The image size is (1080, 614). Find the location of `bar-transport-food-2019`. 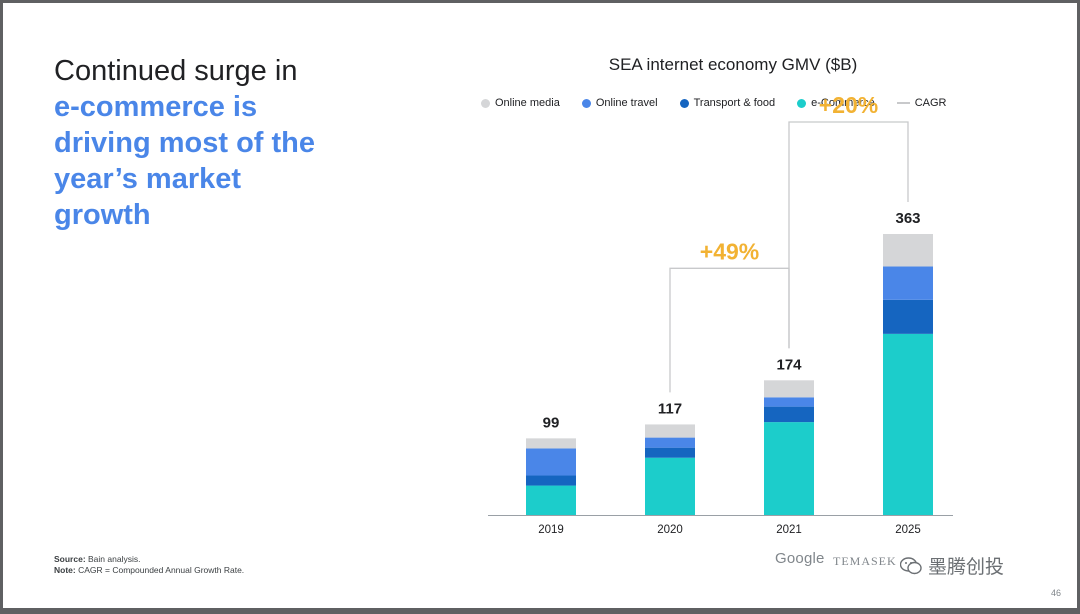

bar-transport-food-2019 is located at coordinates (551, 480).